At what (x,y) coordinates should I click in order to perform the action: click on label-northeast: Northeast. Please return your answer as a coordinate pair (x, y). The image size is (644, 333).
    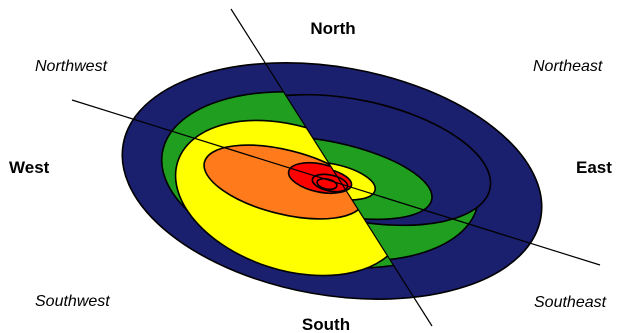
    Looking at the image, I should click on (568, 66).